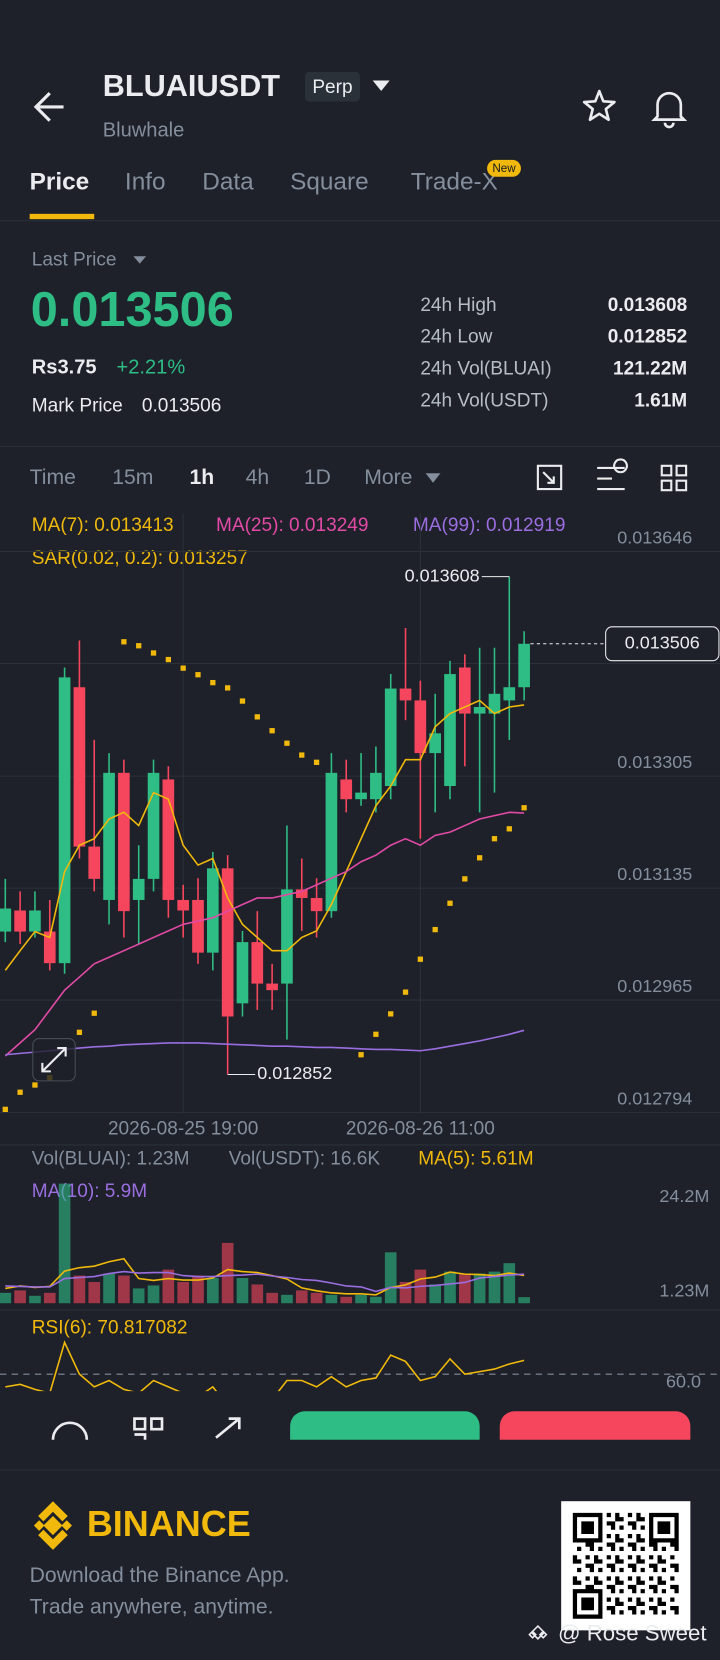 The width and height of the screenshot is (720, 1660). I want to click on tab: Info, so click(145, 182).